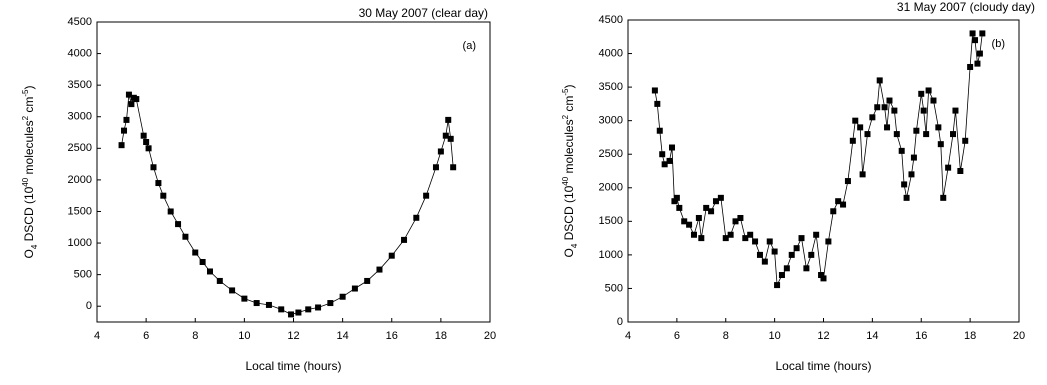  I want to click on y-label-part: molecules, so click(29, 148).